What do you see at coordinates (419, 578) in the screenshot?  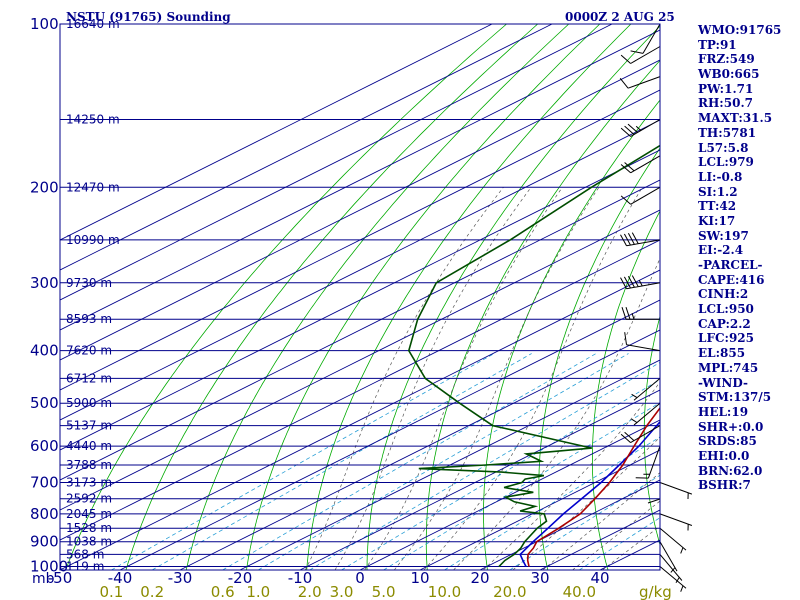 I see `temperature-tick-label: 10` at bounding box center [419, 578].